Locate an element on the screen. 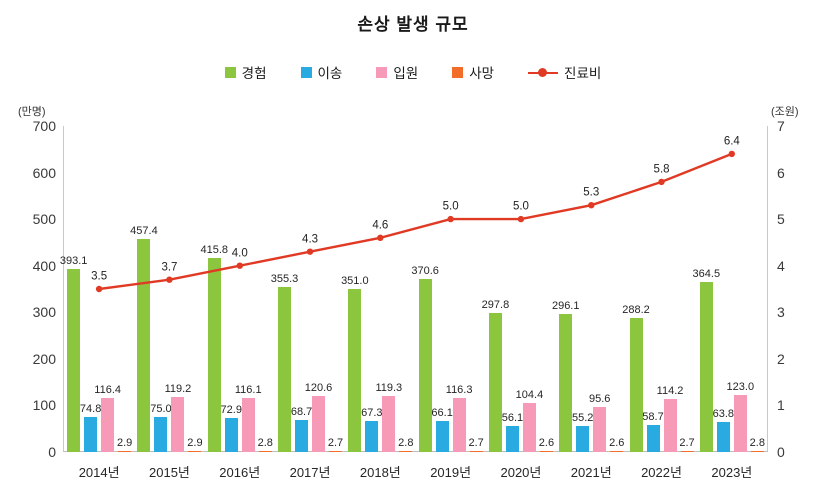  bar-사망-2014년: 2.9 is located at coordinates (124, 444).